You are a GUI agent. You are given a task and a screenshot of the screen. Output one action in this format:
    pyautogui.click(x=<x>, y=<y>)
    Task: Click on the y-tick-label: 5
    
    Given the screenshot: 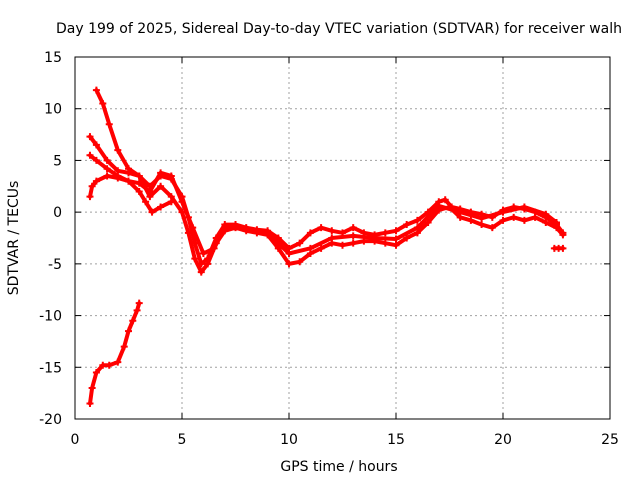 What is the action you would take?
    pyautogui.click(x=57, y=161)
    